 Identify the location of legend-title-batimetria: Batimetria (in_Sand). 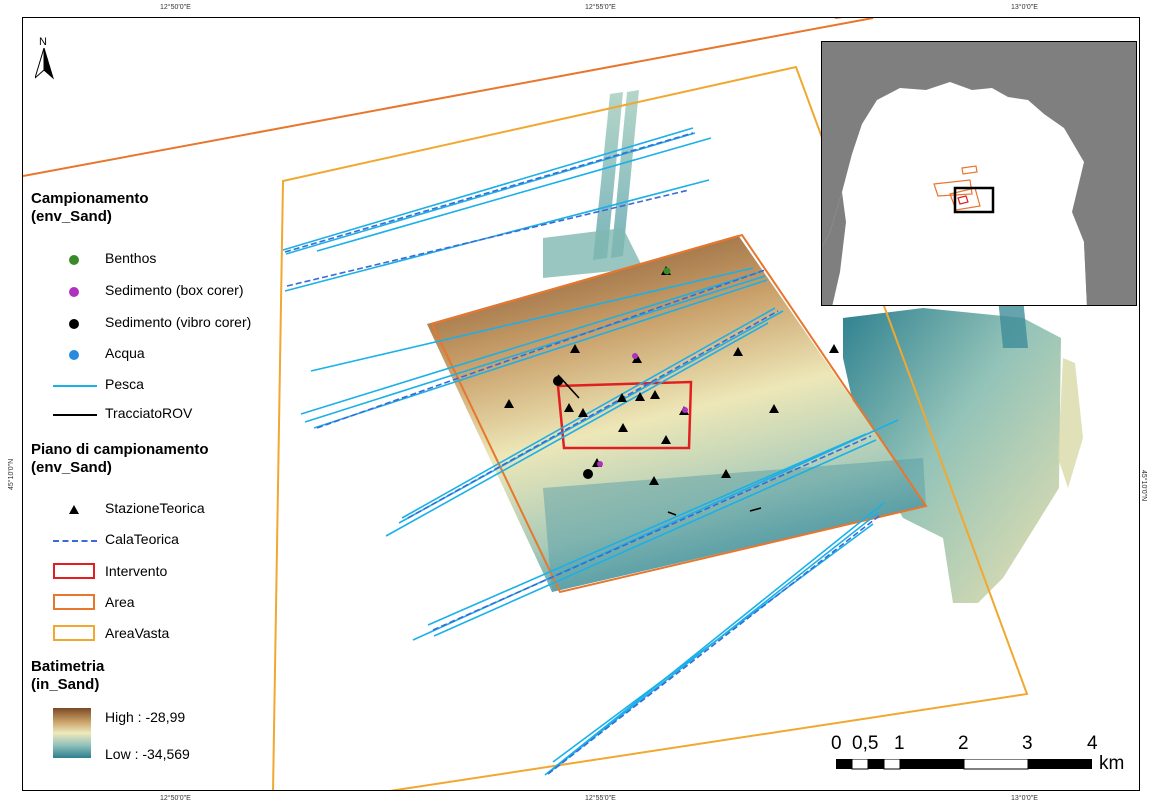
(68, 675).